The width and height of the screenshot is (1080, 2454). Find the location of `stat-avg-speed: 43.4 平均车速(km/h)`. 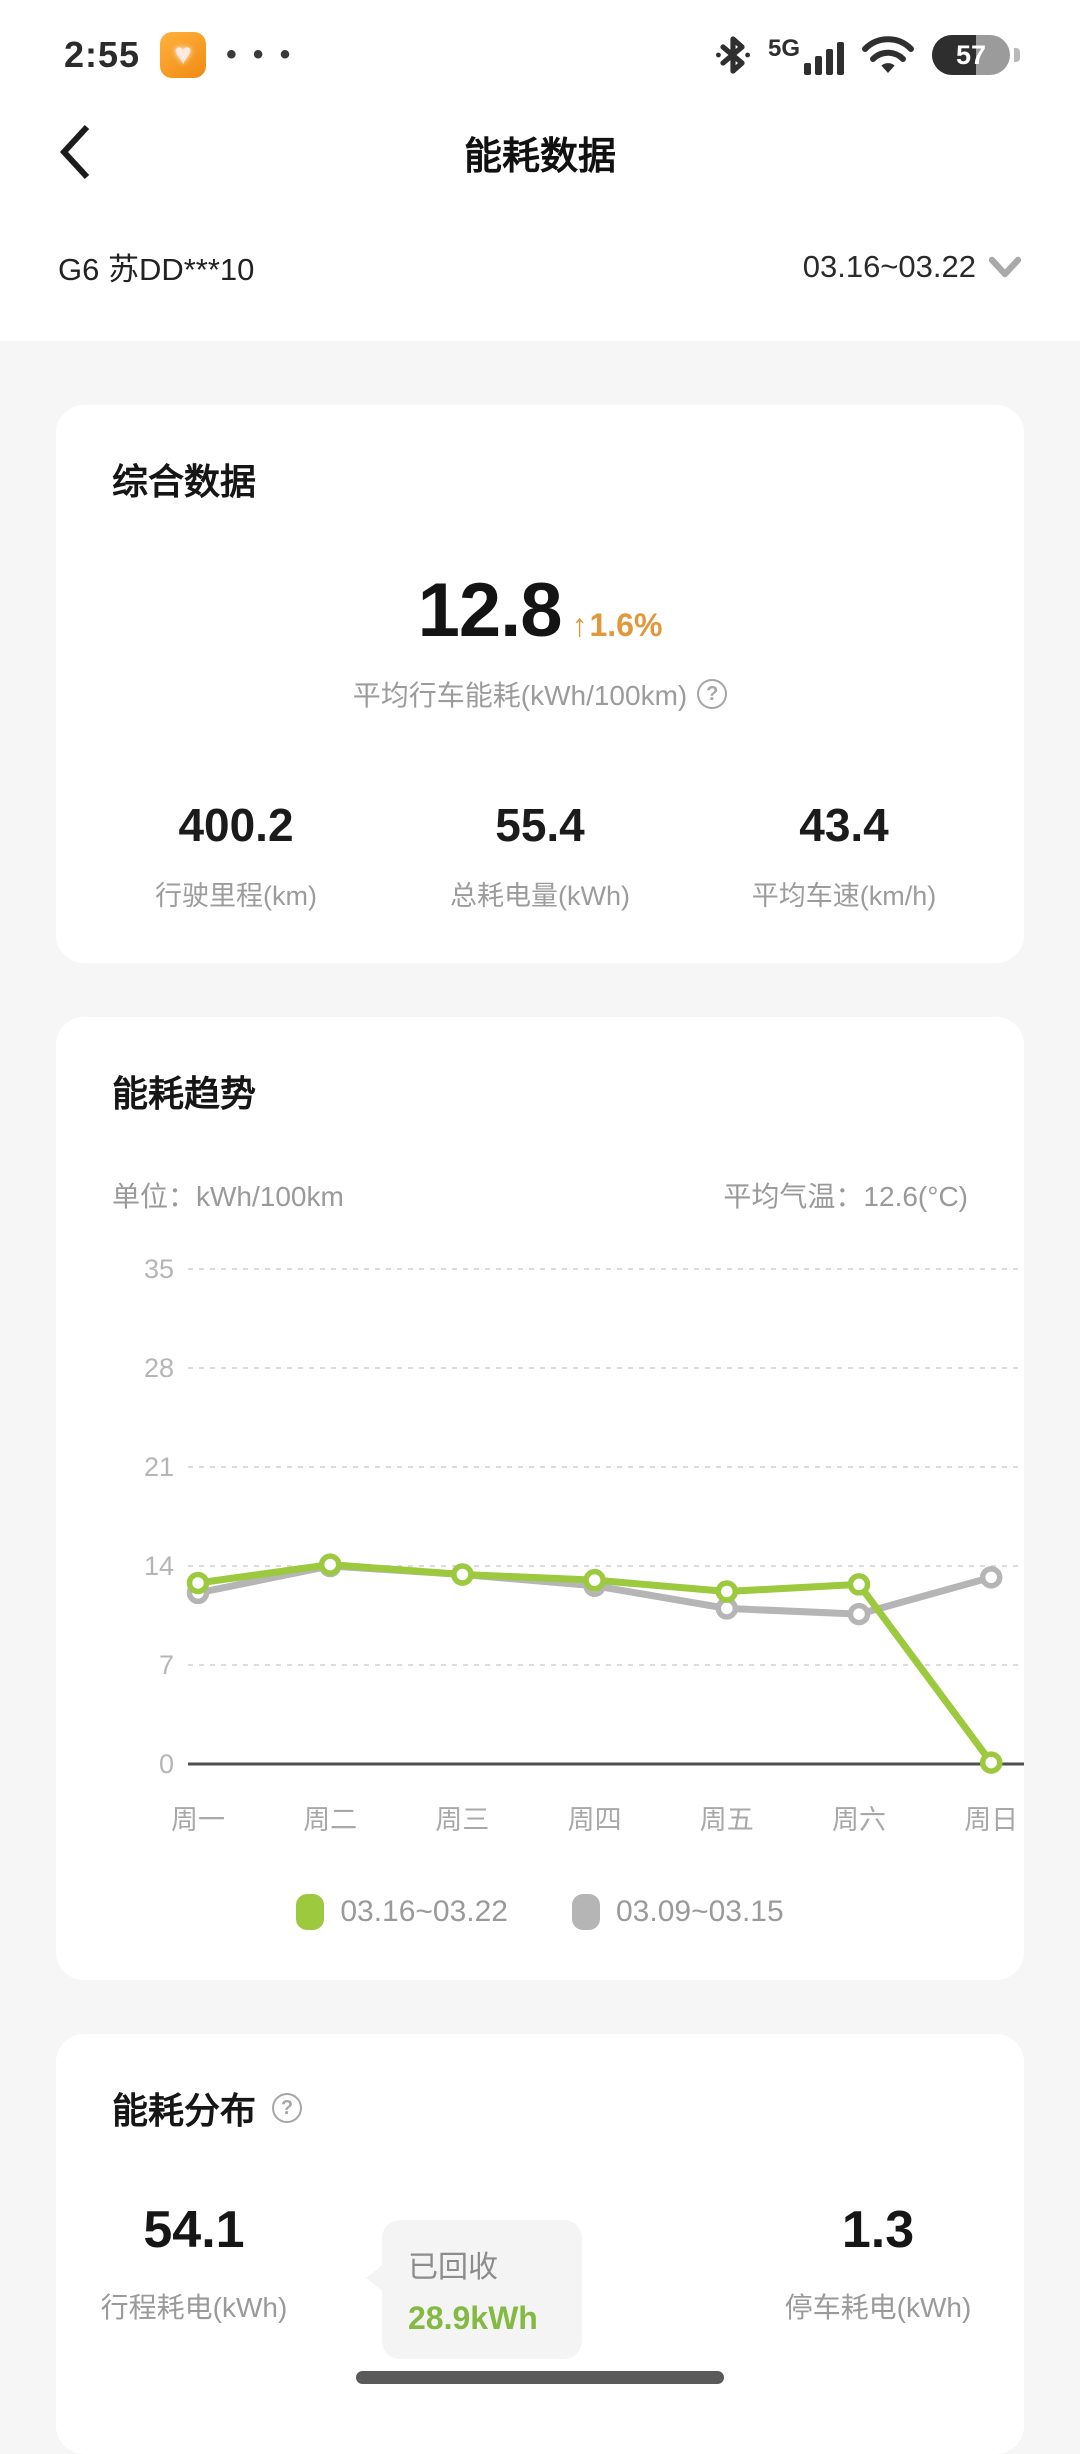

stat-avg-speed: 43.4 平均车速(km/h) is located at coordinates (844, 855).